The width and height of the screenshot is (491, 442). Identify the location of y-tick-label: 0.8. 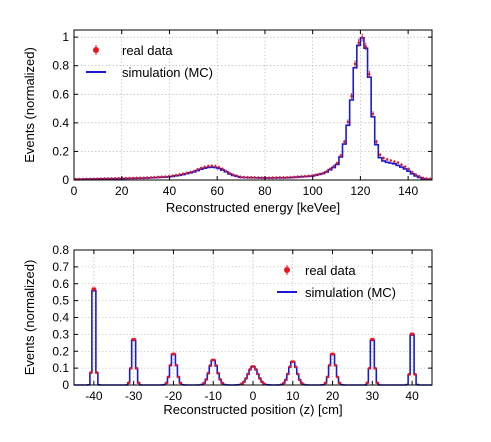
(60, 66).